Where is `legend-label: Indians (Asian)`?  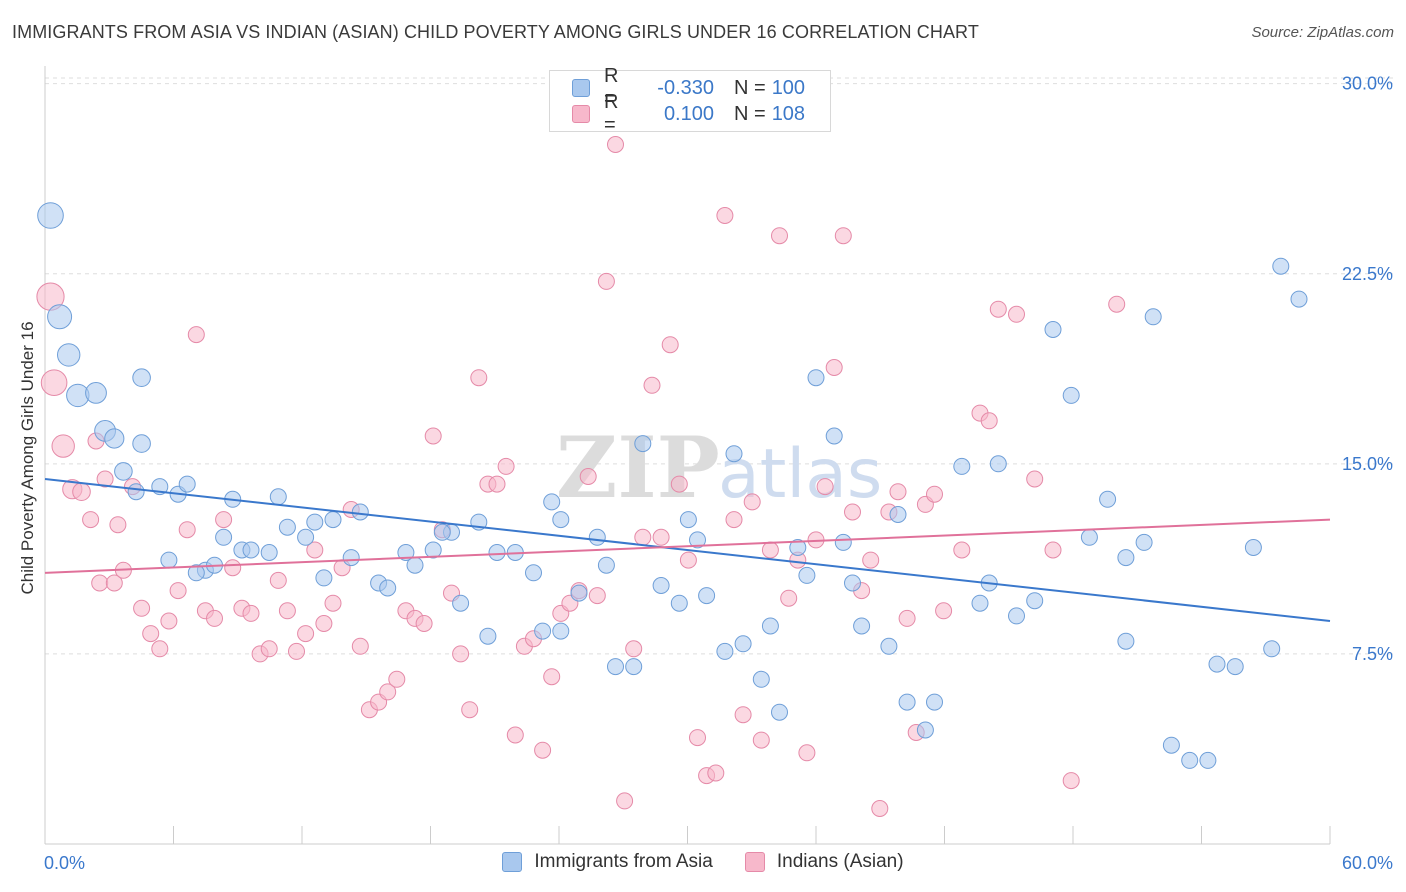 legend-label: Indians (Asian) is located at coordinates (840, 861).